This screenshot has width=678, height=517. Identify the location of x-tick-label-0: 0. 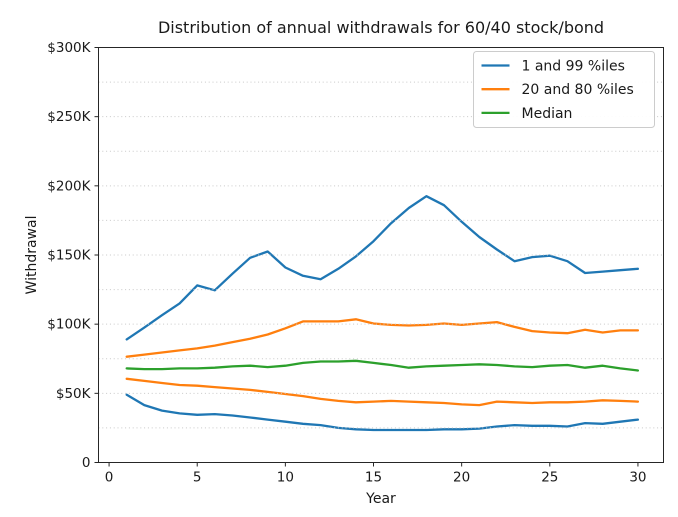
(109, 478).